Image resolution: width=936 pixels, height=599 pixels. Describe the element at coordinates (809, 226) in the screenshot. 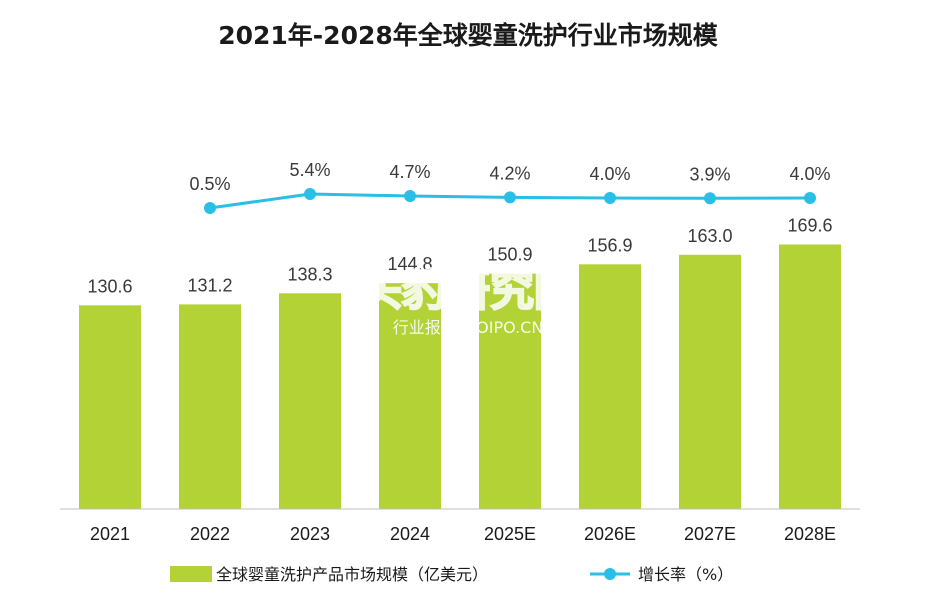

I see `bar-value-label-2028E: 169.6` at that location.